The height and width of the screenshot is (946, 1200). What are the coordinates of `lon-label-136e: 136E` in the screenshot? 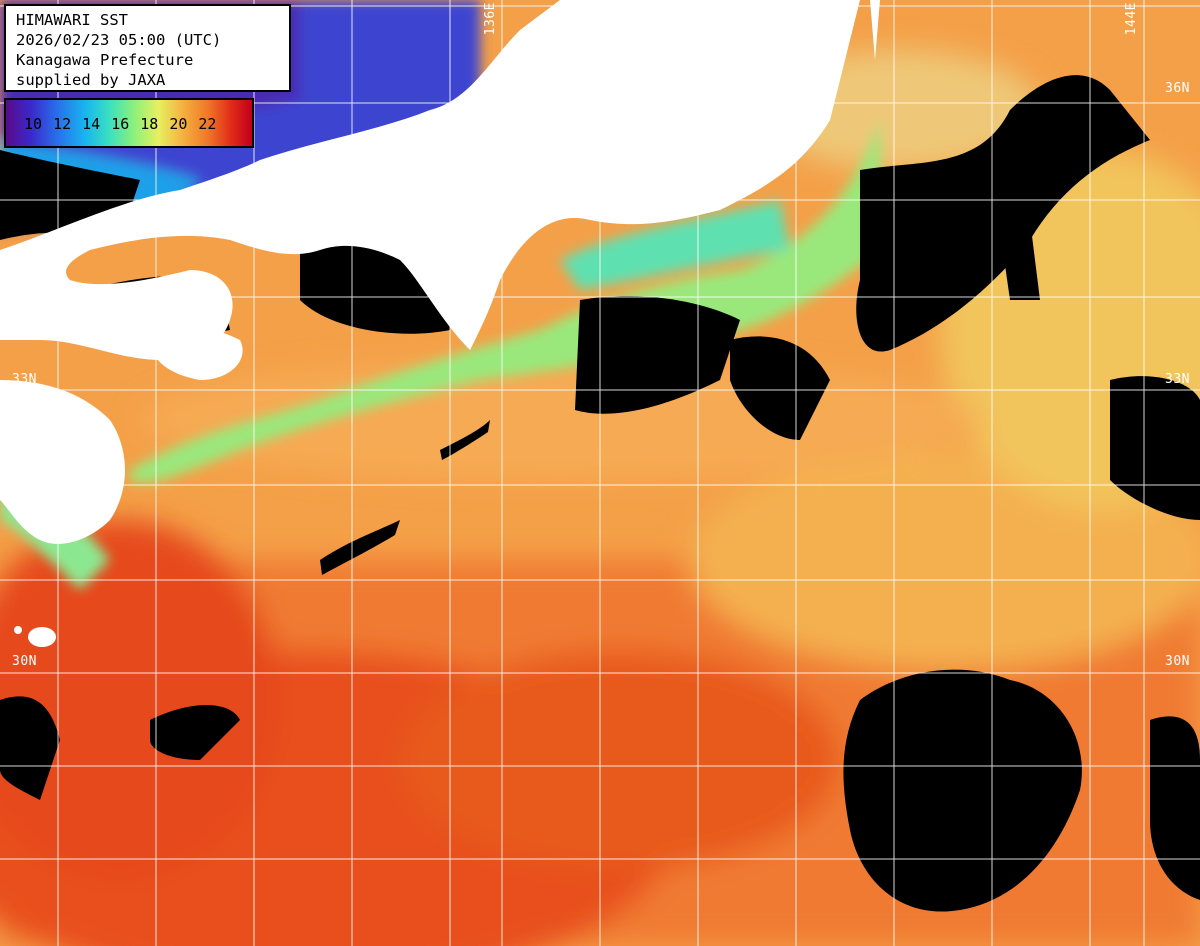 It's located at (490, 19).